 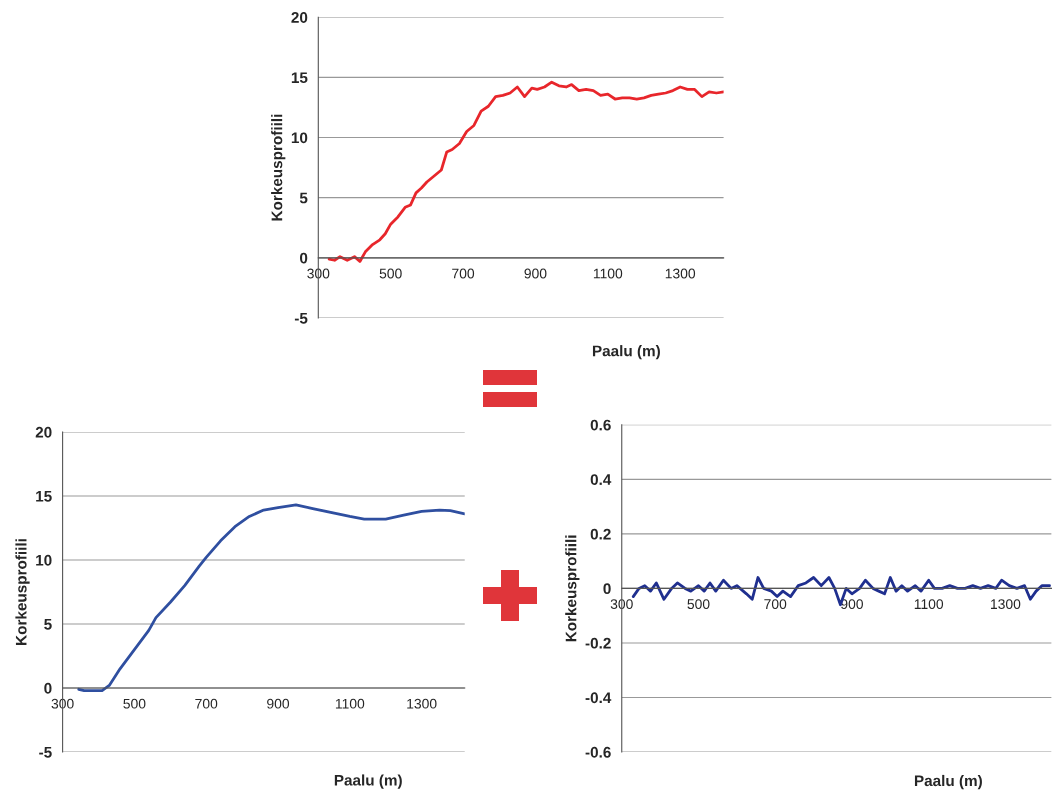 I want to click on y-tick-label: 0.6, so click(x=600, y=425).